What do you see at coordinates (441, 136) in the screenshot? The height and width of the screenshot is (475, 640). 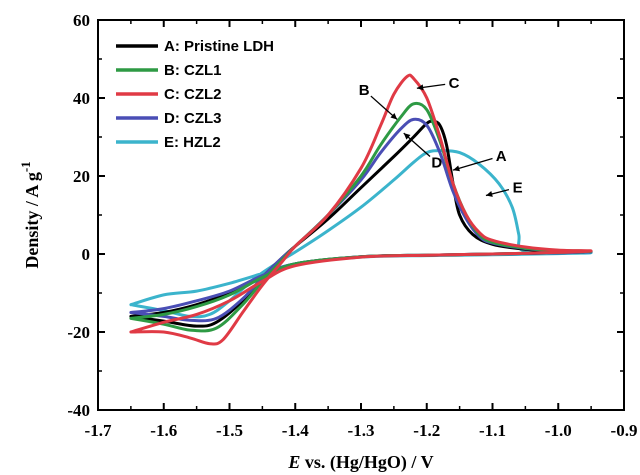 I see `annotations: A B C D E` at bounding box center [441, 136].